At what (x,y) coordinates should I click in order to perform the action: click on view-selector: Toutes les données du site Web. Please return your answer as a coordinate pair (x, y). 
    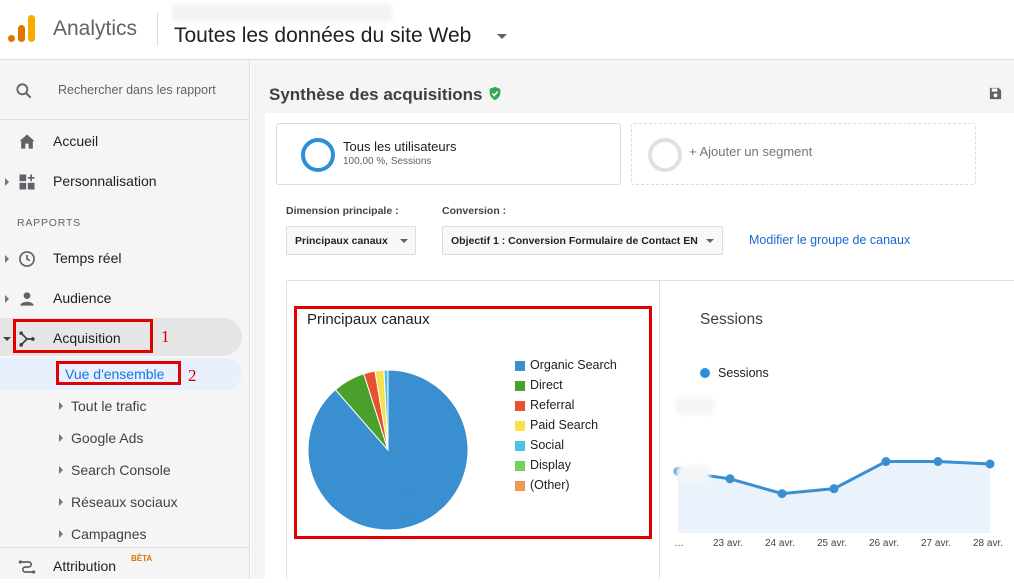
    Looking at the image, I should click on (323, 35).